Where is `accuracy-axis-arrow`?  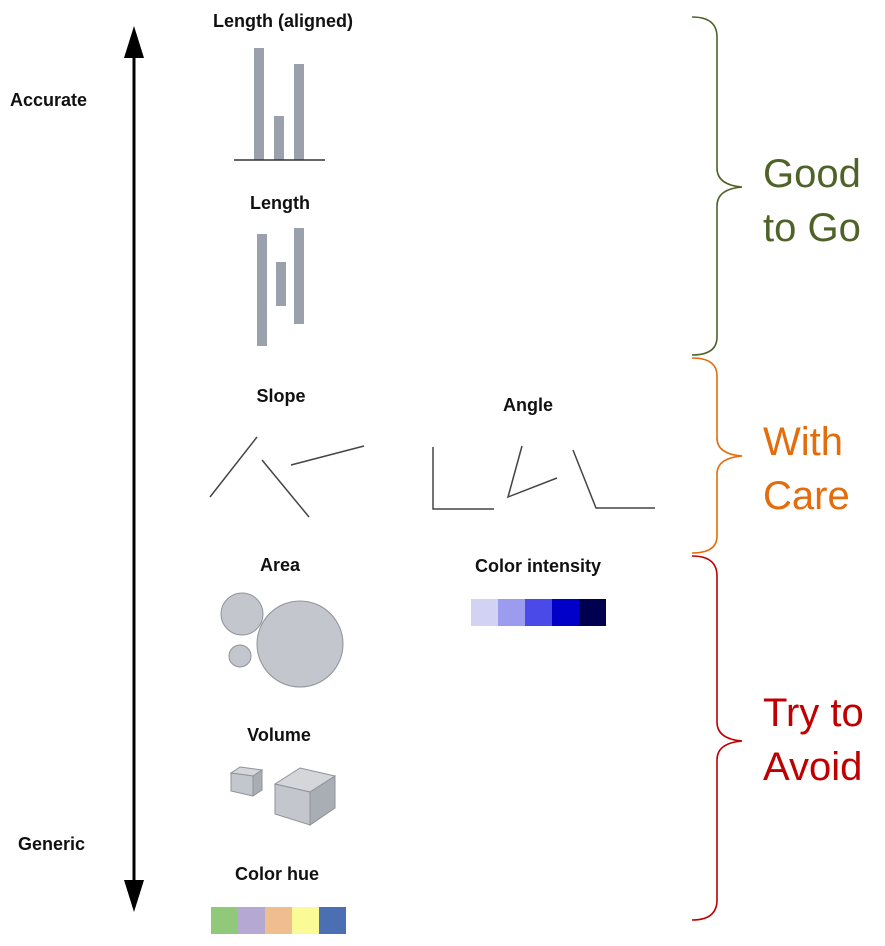
accuracy-axis-arrow is located at coordinates (134, 469).